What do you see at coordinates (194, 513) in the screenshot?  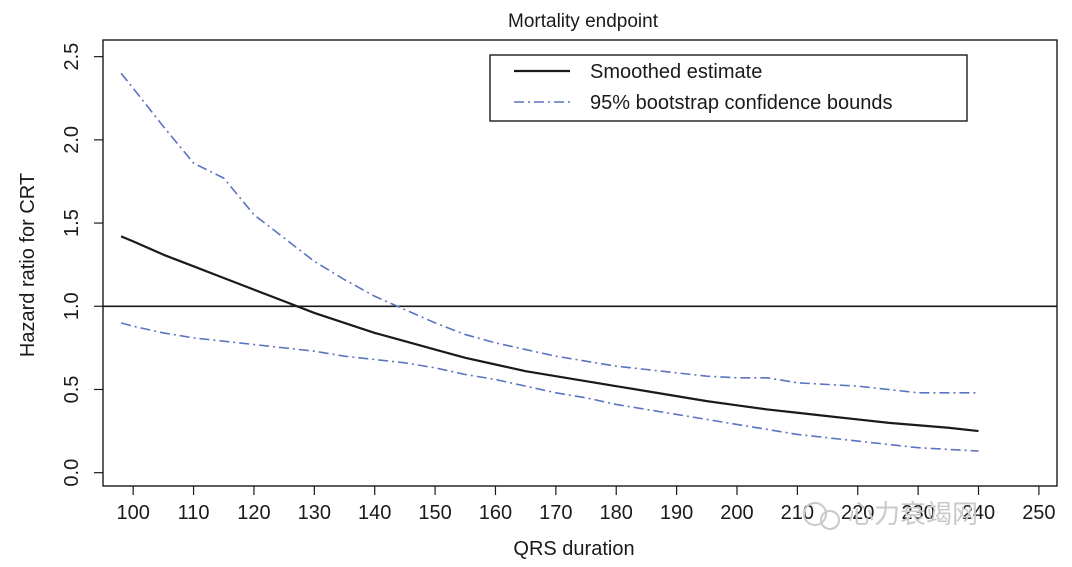 I see `x-tick-label: 110` at bounding box center [194, 513].